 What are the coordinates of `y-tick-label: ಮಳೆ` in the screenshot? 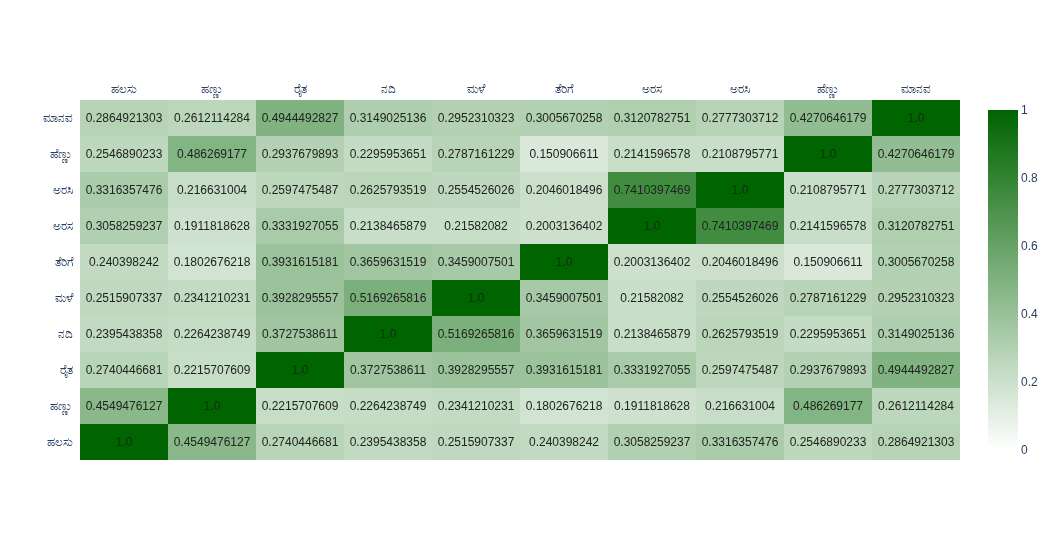 It's located at (64, 298).